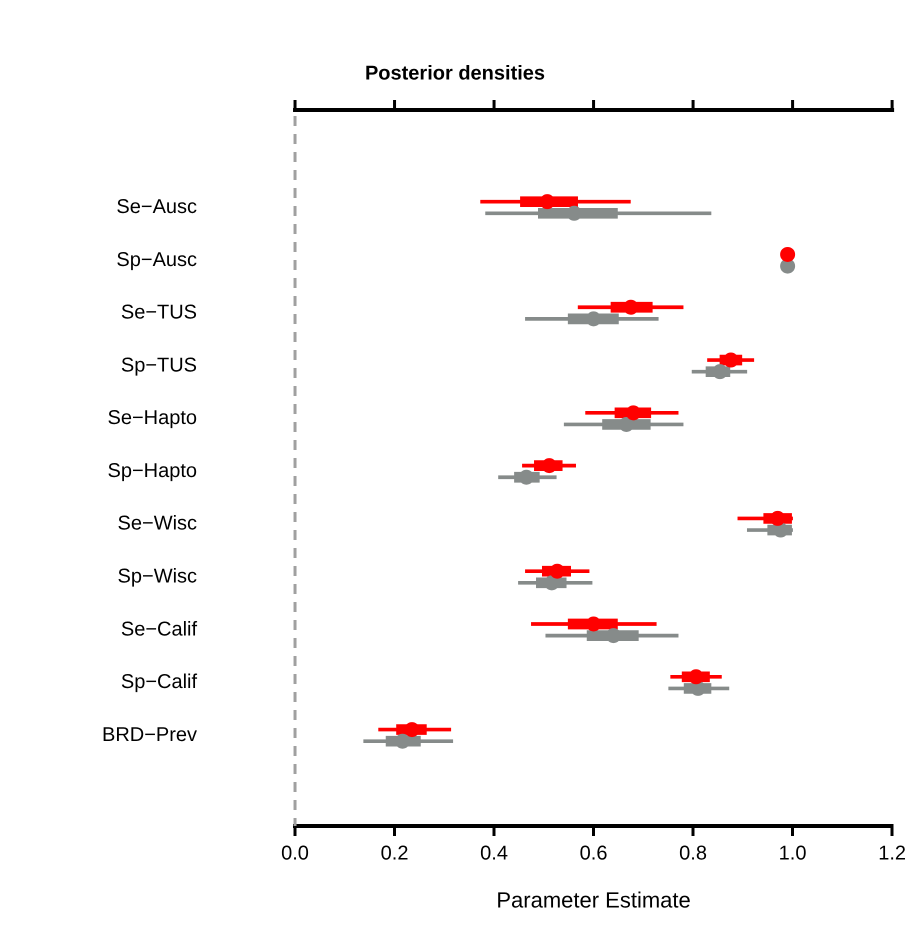 The image size is (920, 936). I want to click on y-tick-label: Se−Ausc, so click(157, 207).